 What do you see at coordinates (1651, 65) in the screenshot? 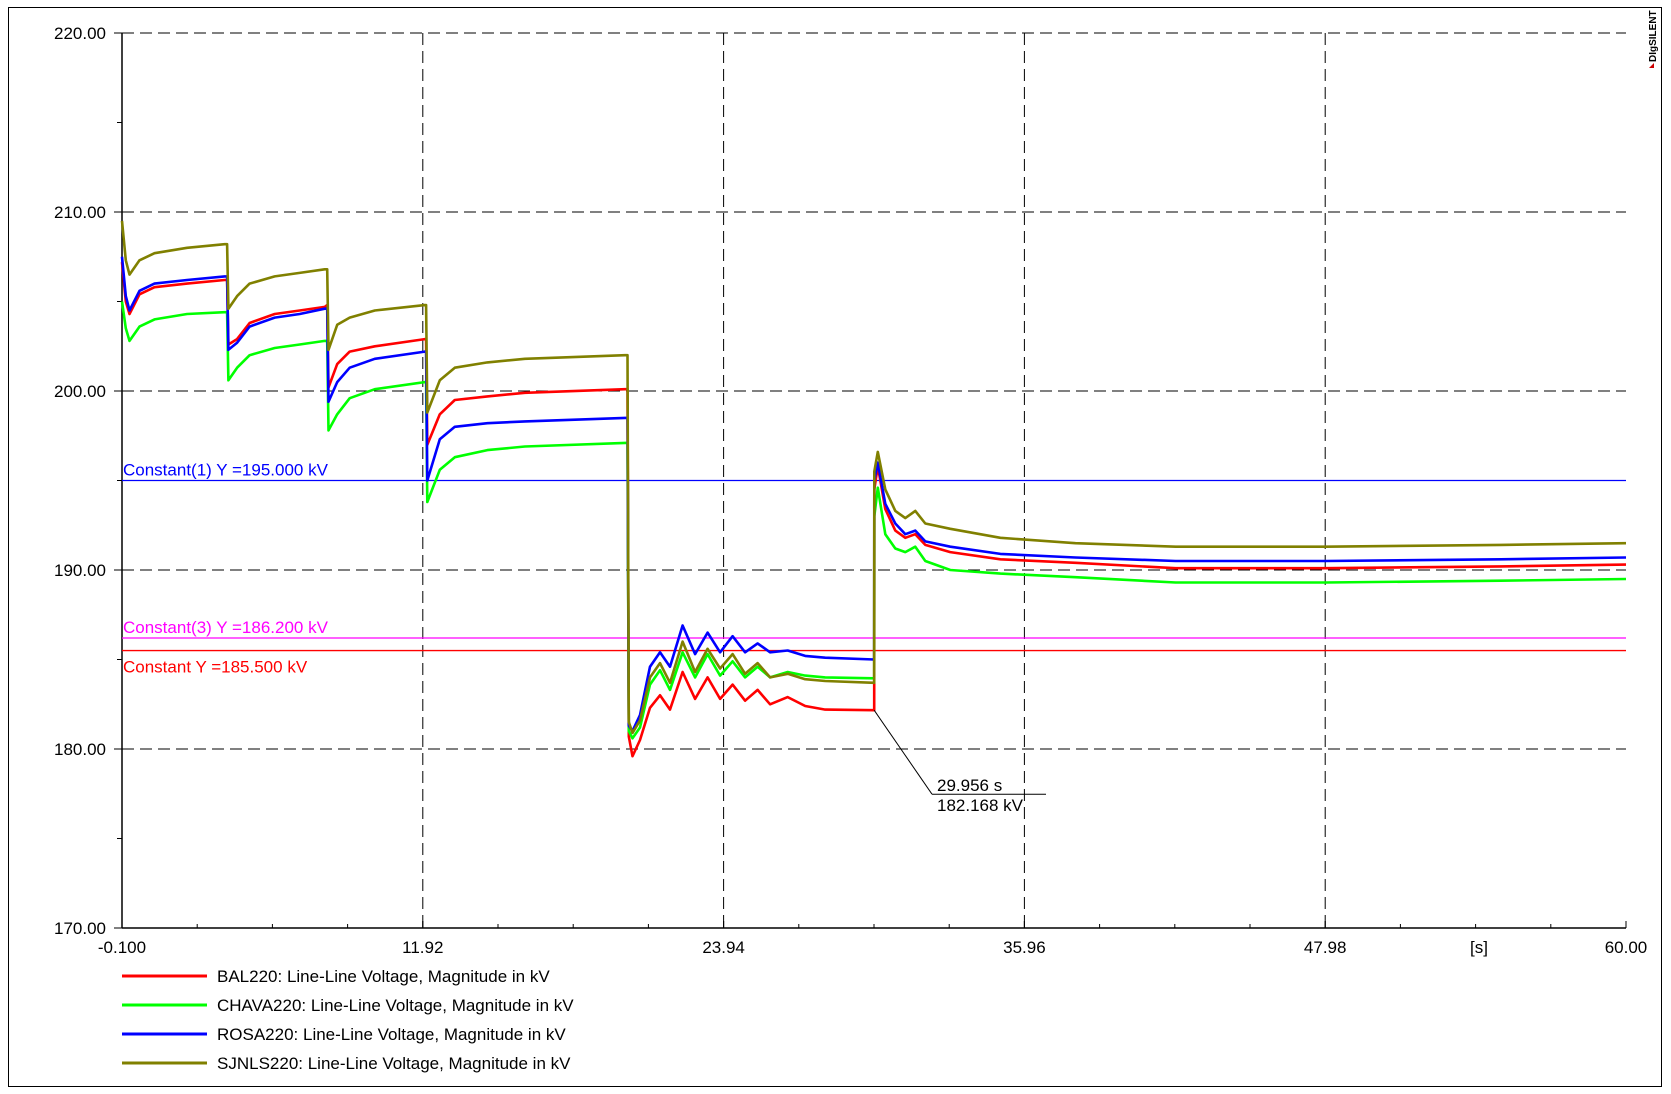
I see `brand-mark-icon` at bounding box center [1651, 65].